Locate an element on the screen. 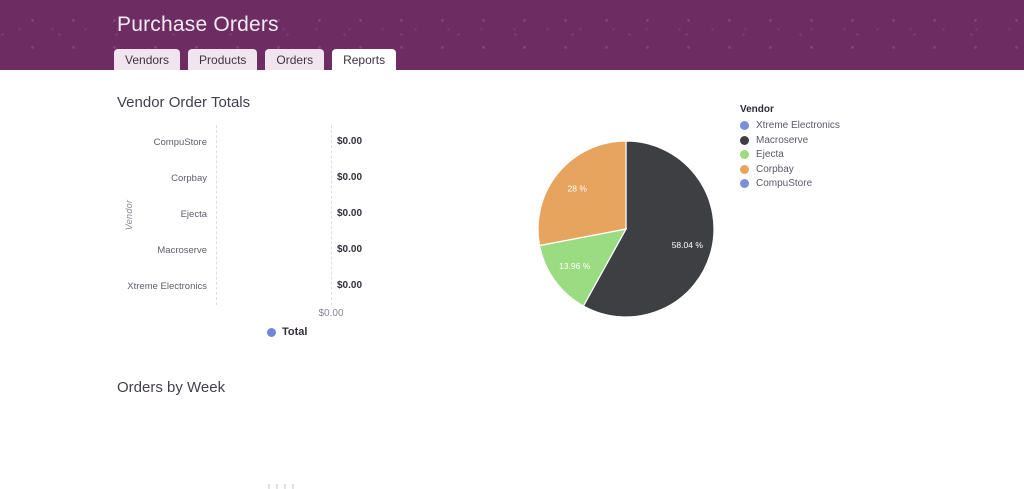  bar-chart-x-tick: $0.00 is located at coordinates (331, 313).